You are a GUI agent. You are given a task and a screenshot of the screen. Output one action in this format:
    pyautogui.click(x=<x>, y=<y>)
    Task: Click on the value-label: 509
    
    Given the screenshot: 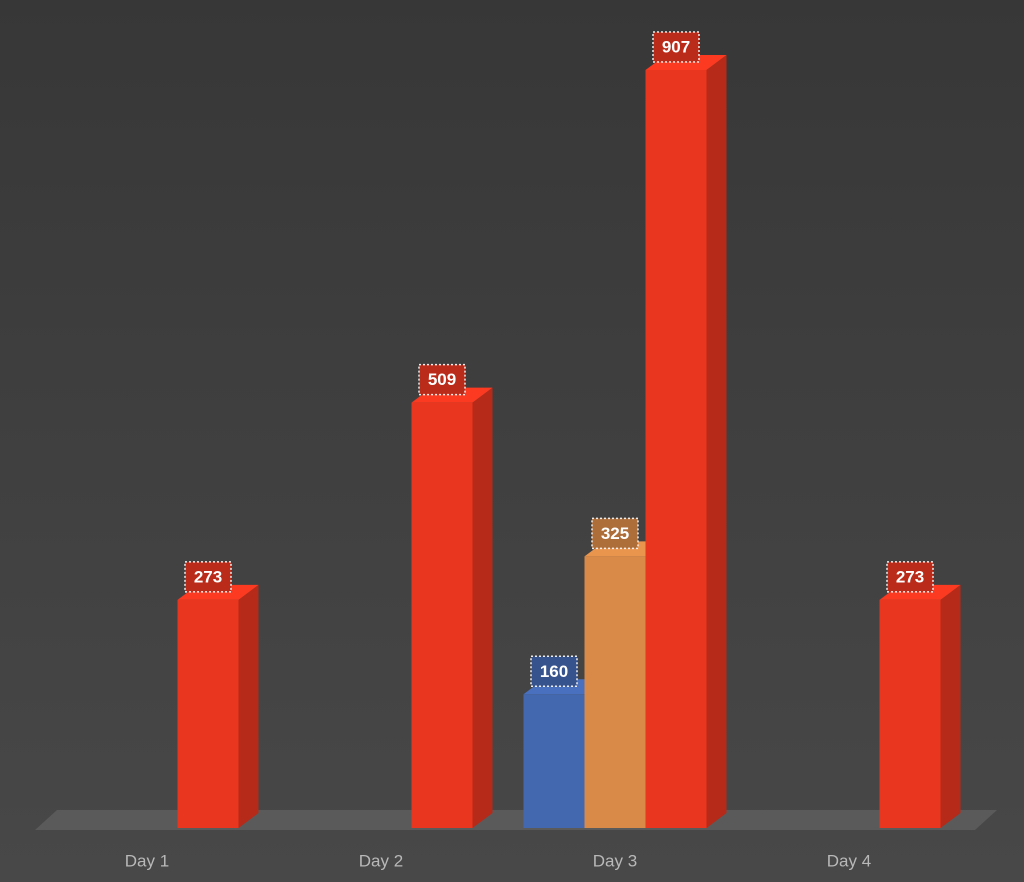 What is the action you would take?
    pyautogui.click(x=442, y=379)
    